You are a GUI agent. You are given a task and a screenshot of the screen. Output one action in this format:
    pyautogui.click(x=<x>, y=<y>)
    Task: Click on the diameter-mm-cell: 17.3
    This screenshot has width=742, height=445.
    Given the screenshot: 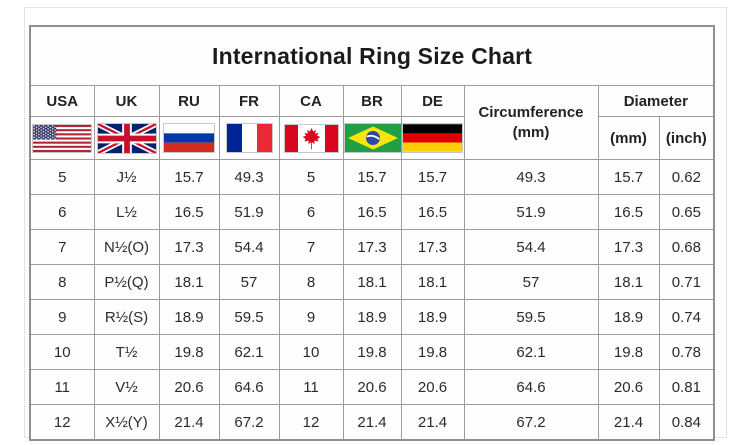 What is the action you would take?
    pyautogui.click(x=628, y=247)
    